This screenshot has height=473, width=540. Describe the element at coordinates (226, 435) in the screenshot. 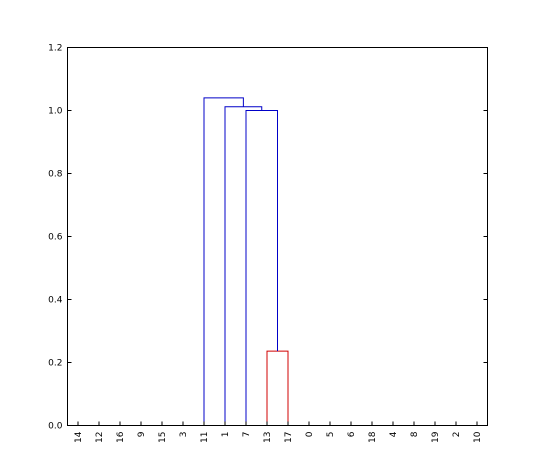

I see `x-tick-label-7: 1` at that location.